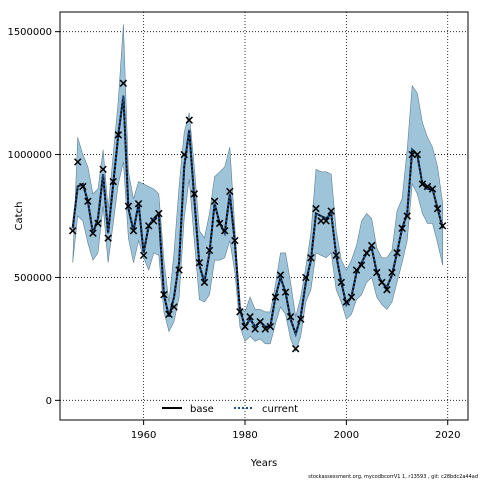 The image size is (480, 480). I want to click on obs-point-1951, so click(98, 223).